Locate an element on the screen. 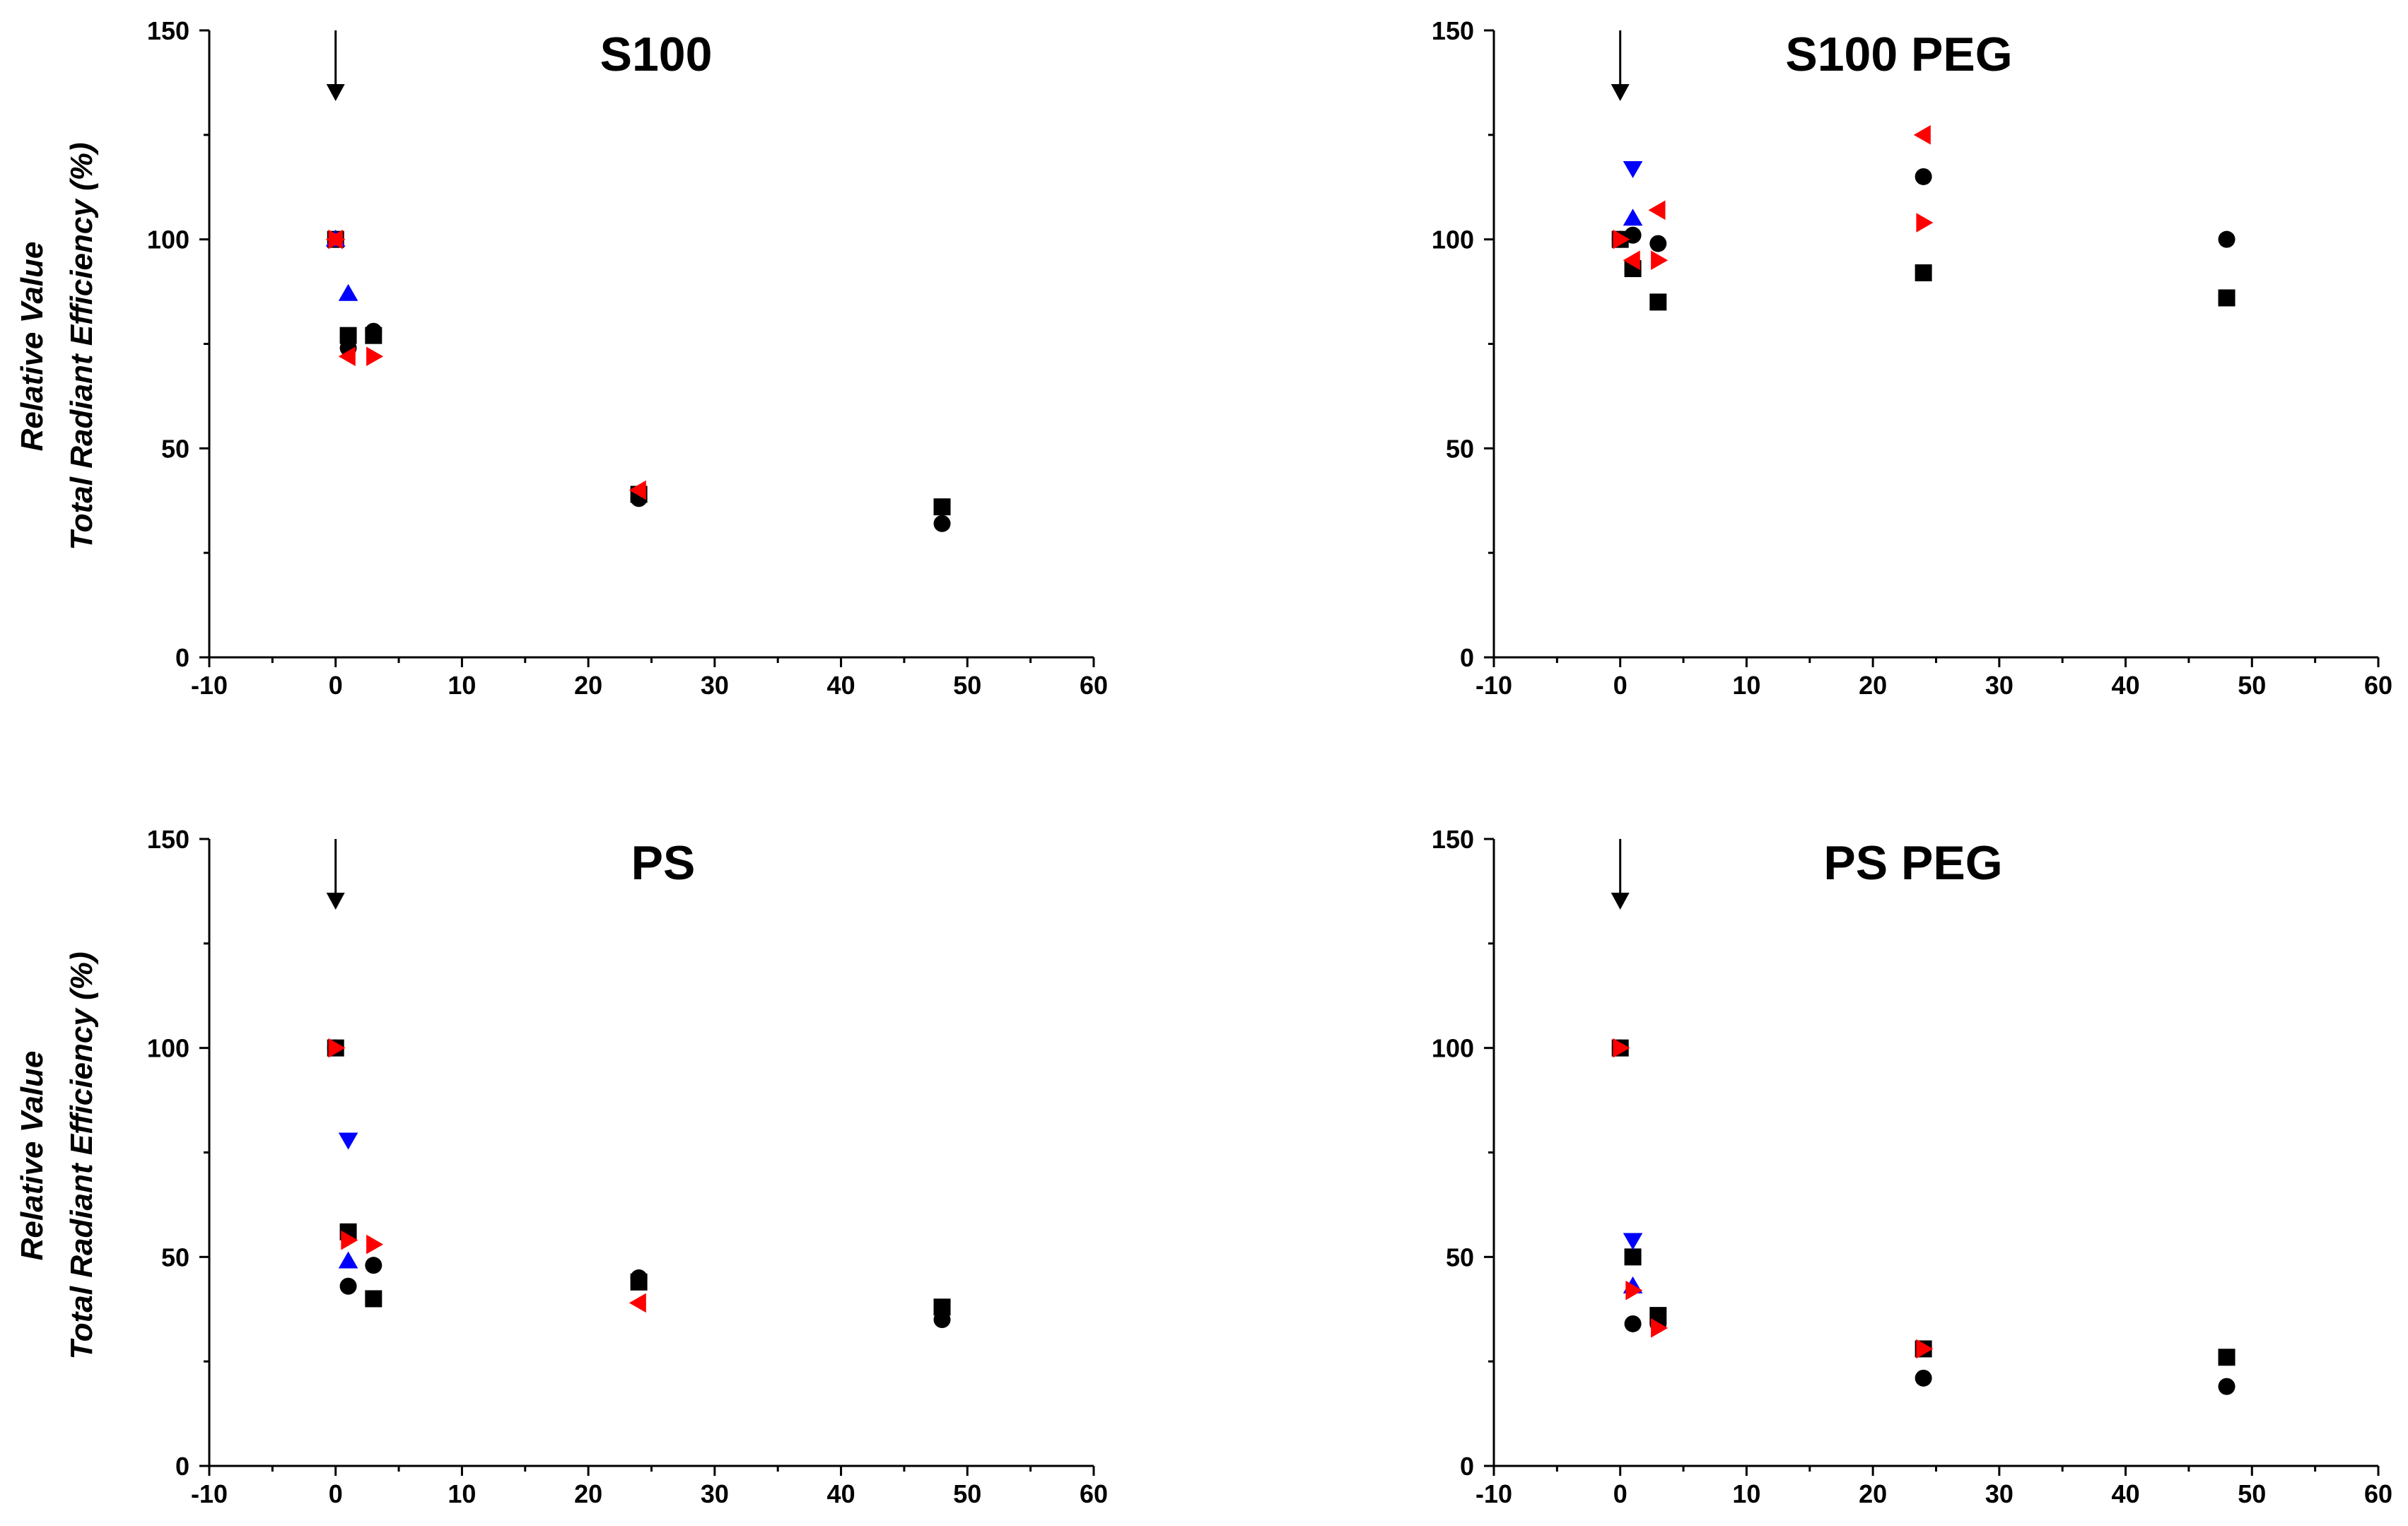 The width and height of the screenshot is (2408, 1526). ylabel-top-line2: Total Radiant Efficiency (%) is located at coordinates (81, 347).